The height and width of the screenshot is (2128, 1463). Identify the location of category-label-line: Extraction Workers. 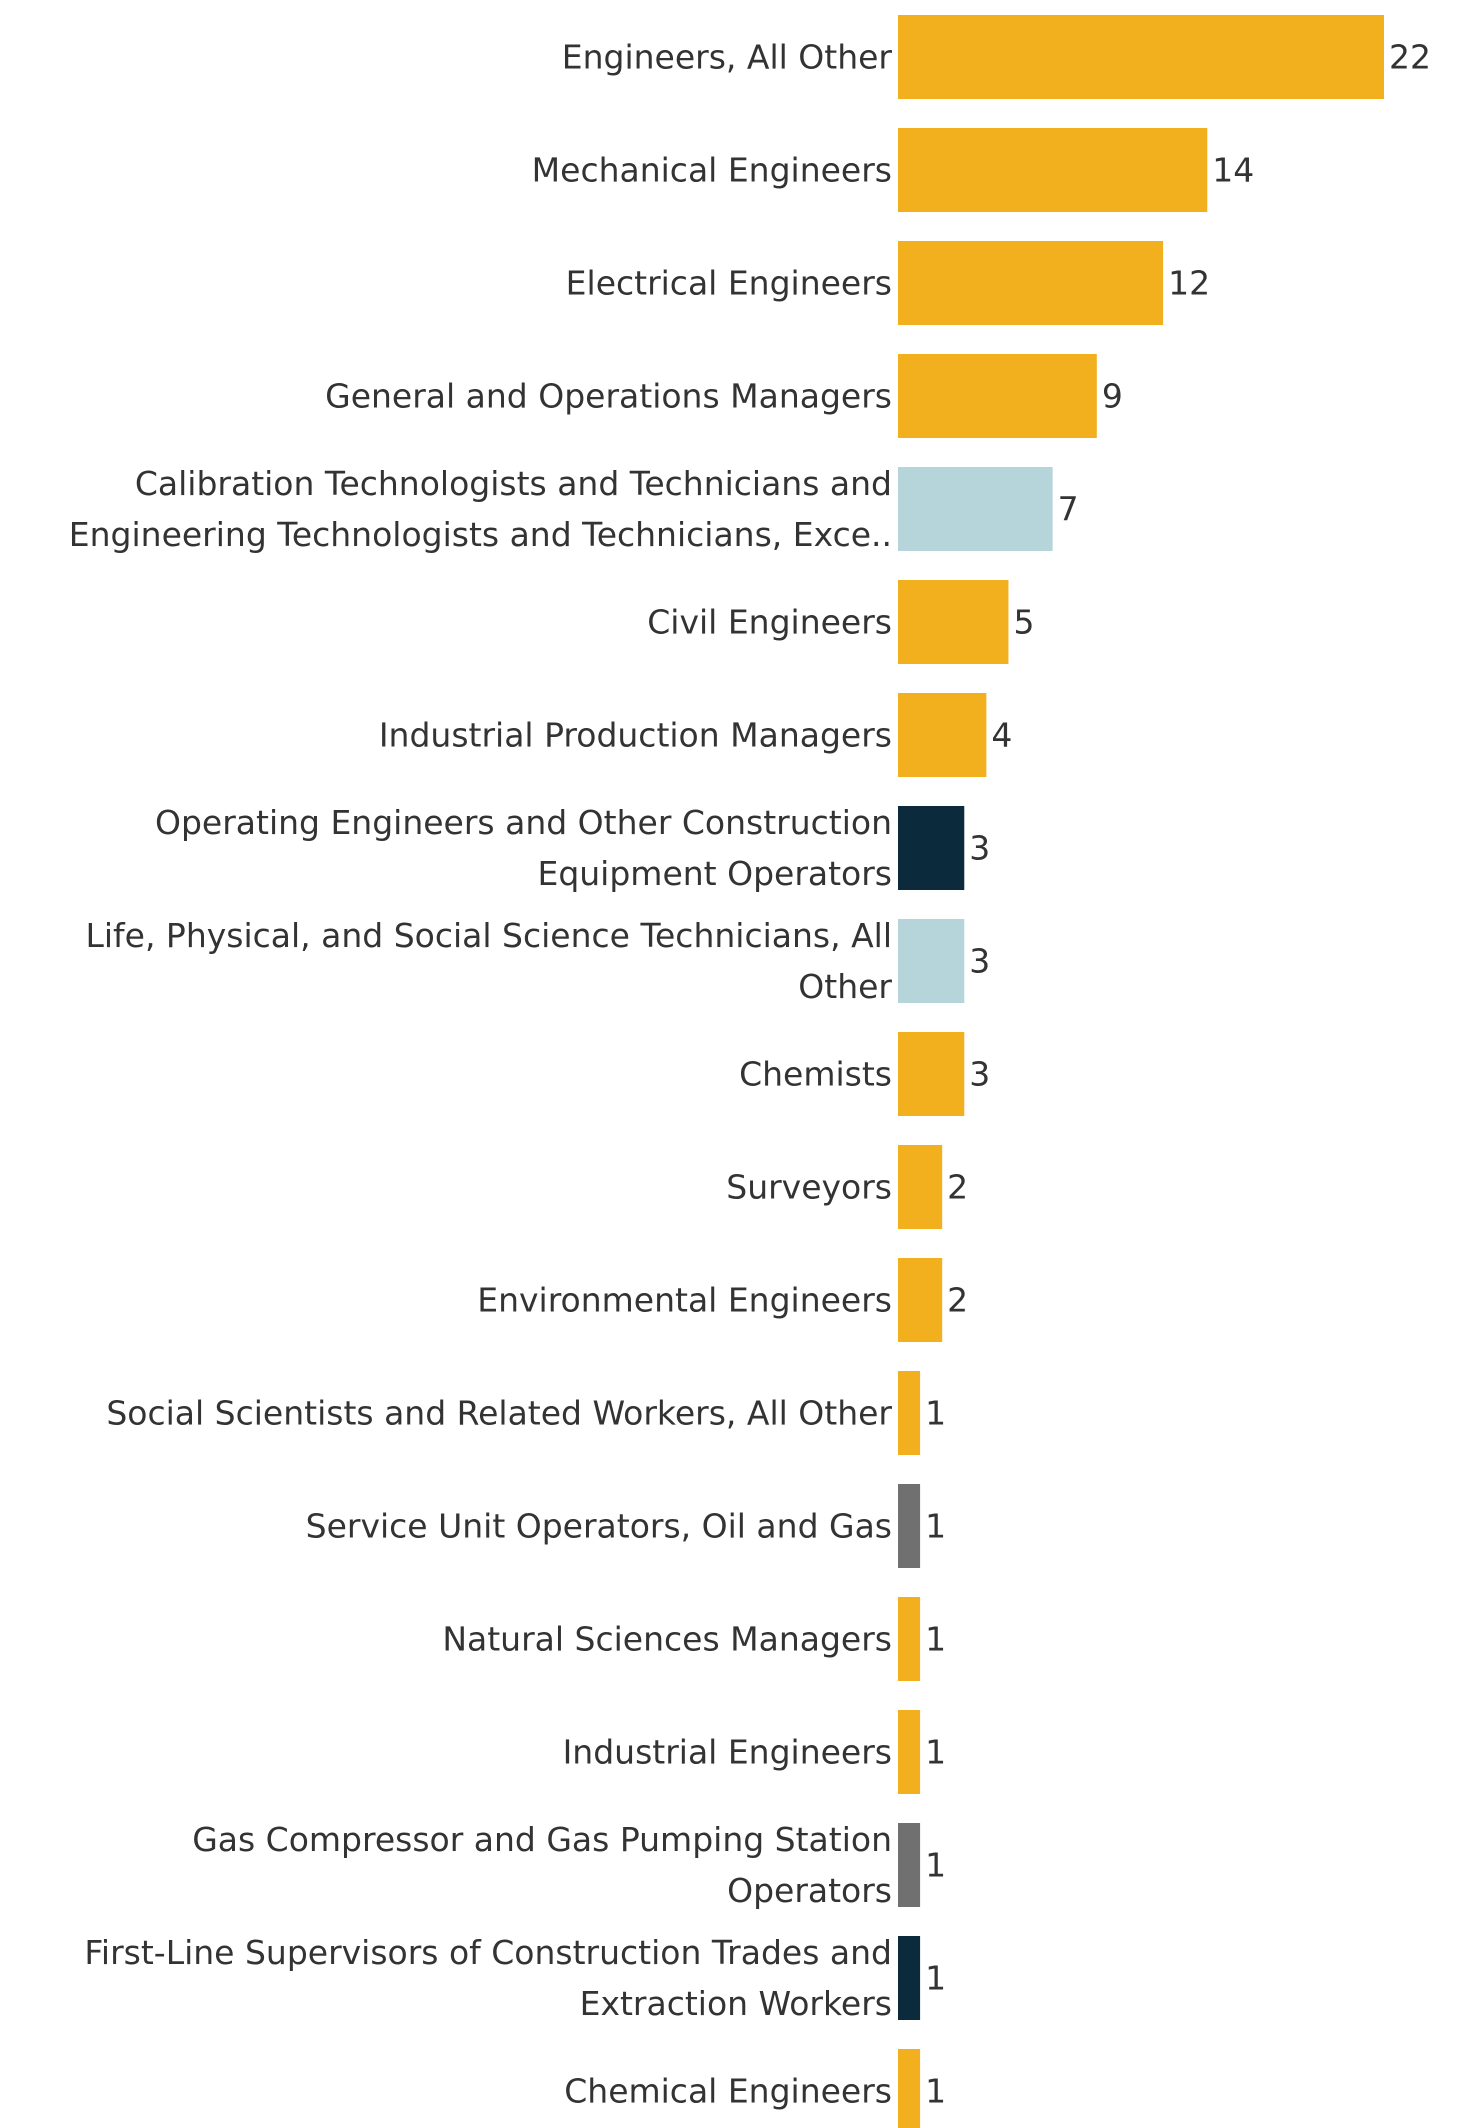
(736, 2003).